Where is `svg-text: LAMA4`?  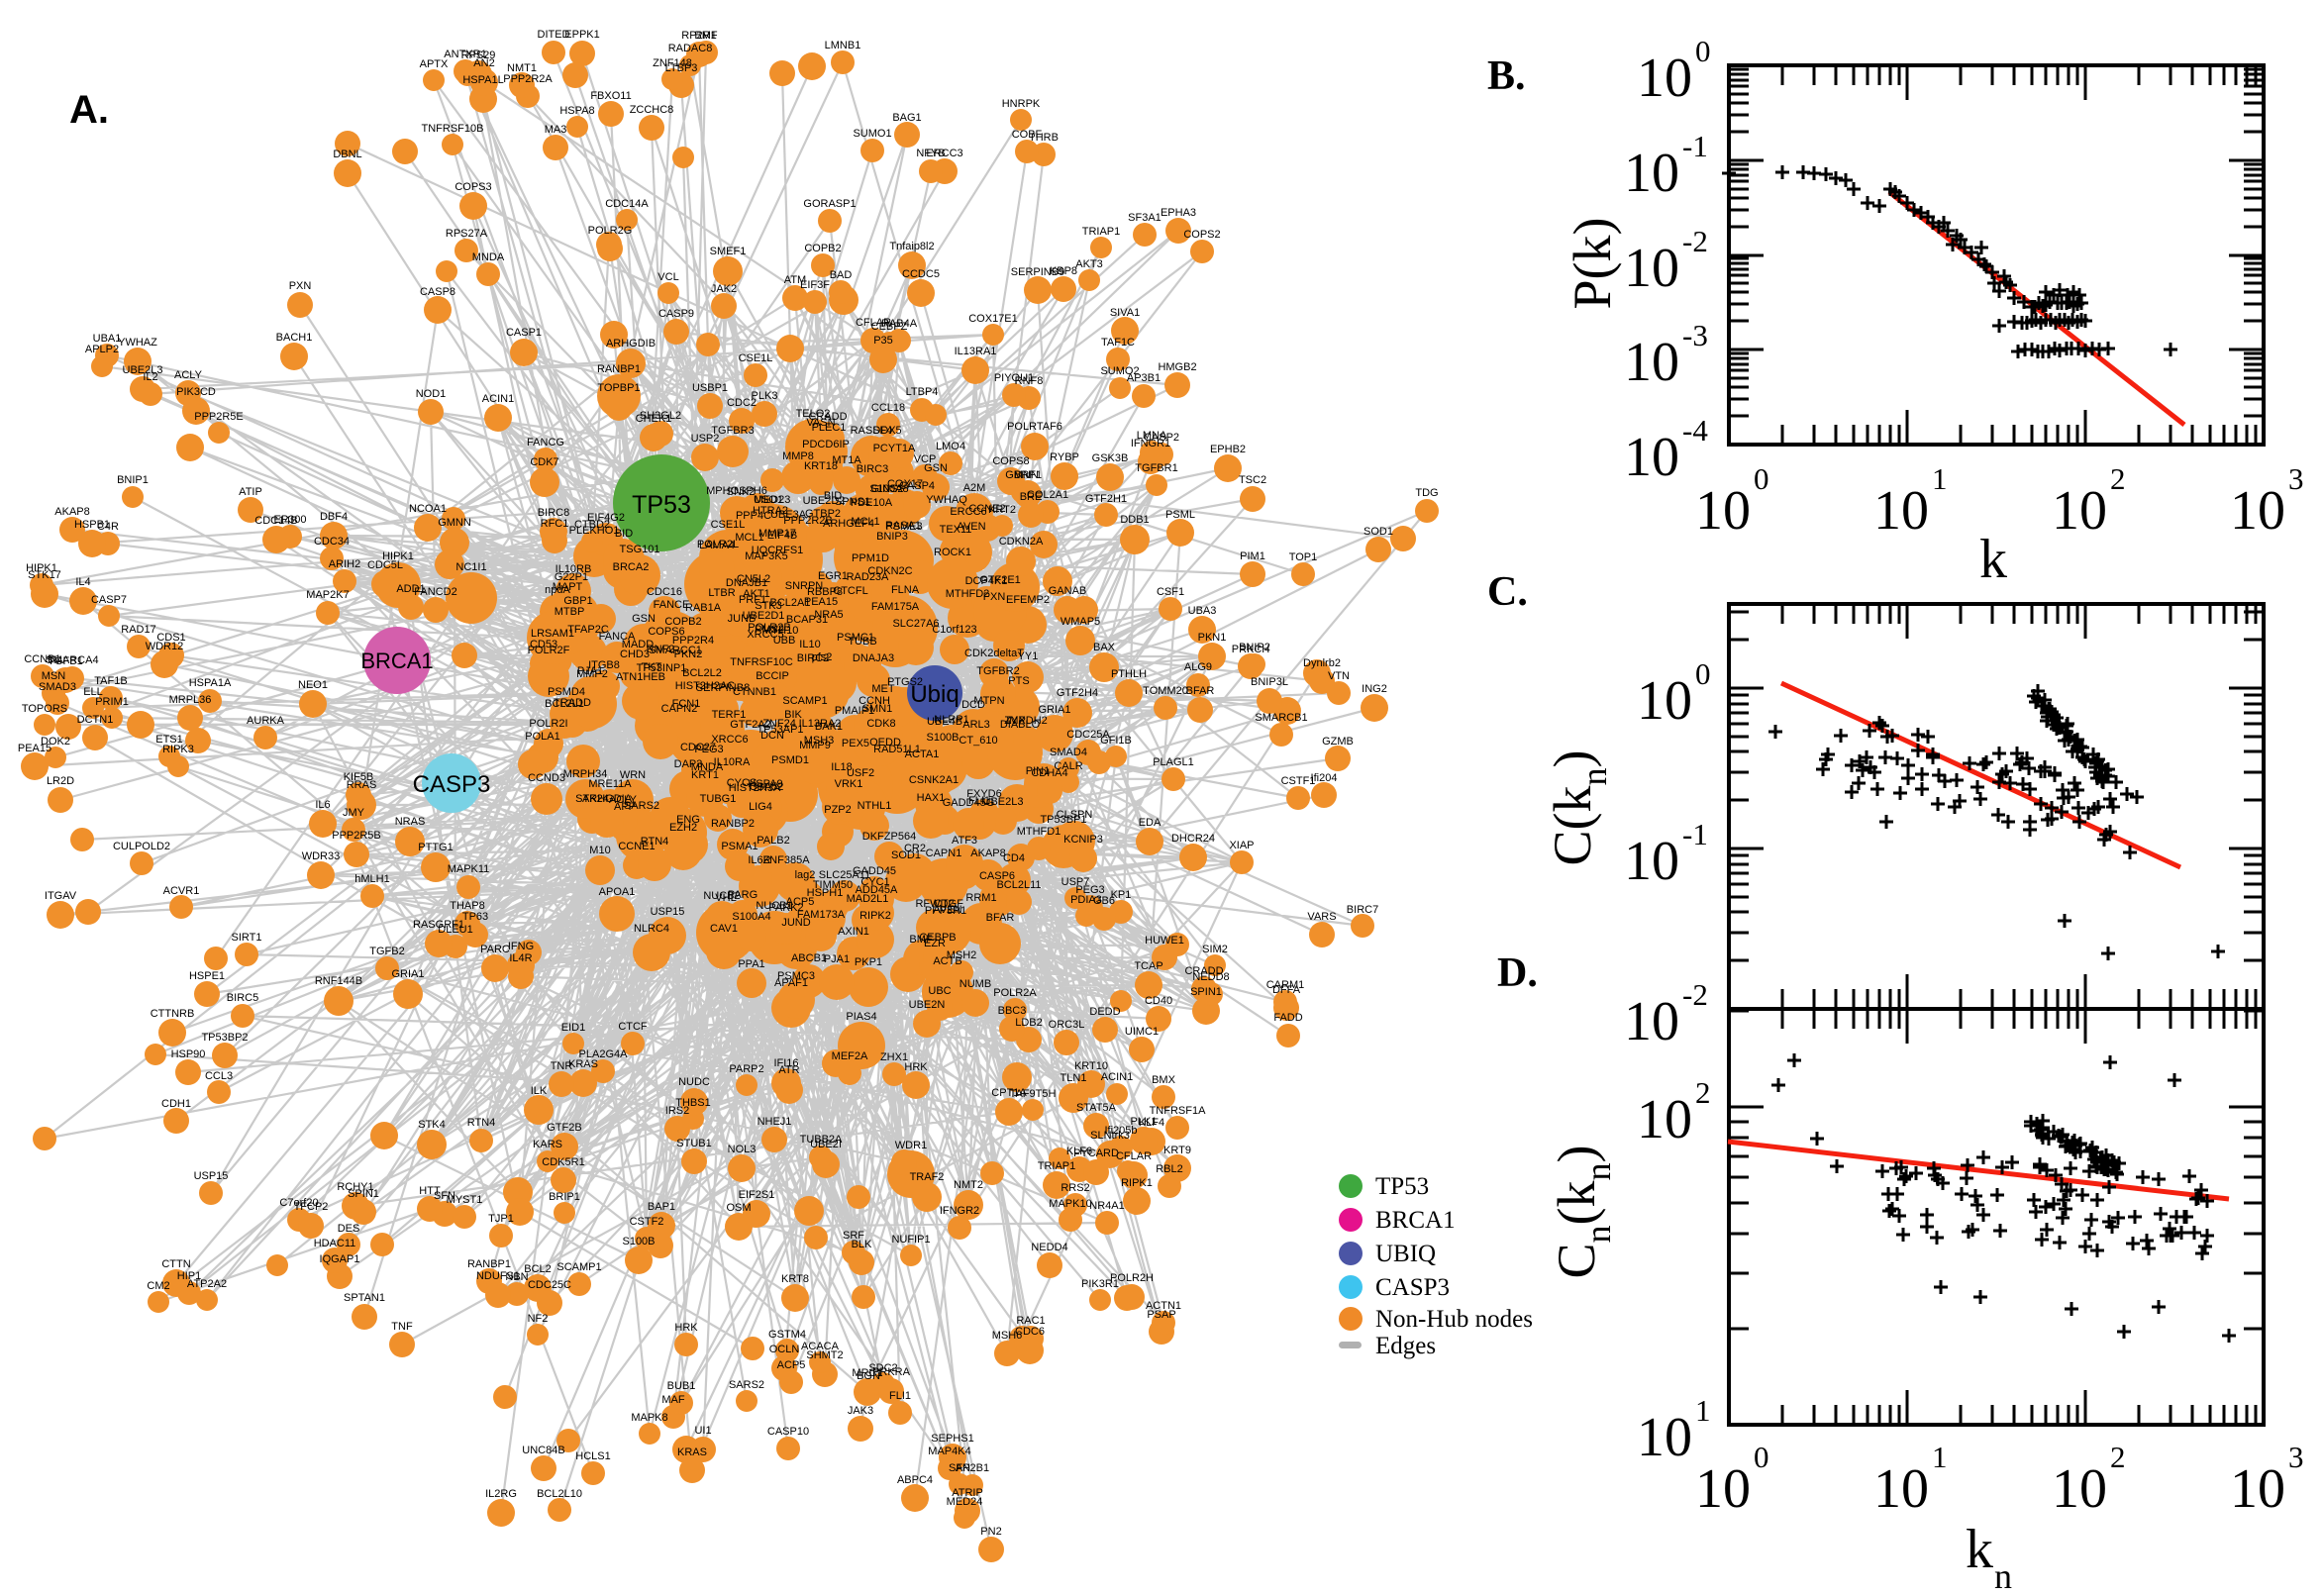 svg-text: LAMA4 is located at coordinates (717, 545).